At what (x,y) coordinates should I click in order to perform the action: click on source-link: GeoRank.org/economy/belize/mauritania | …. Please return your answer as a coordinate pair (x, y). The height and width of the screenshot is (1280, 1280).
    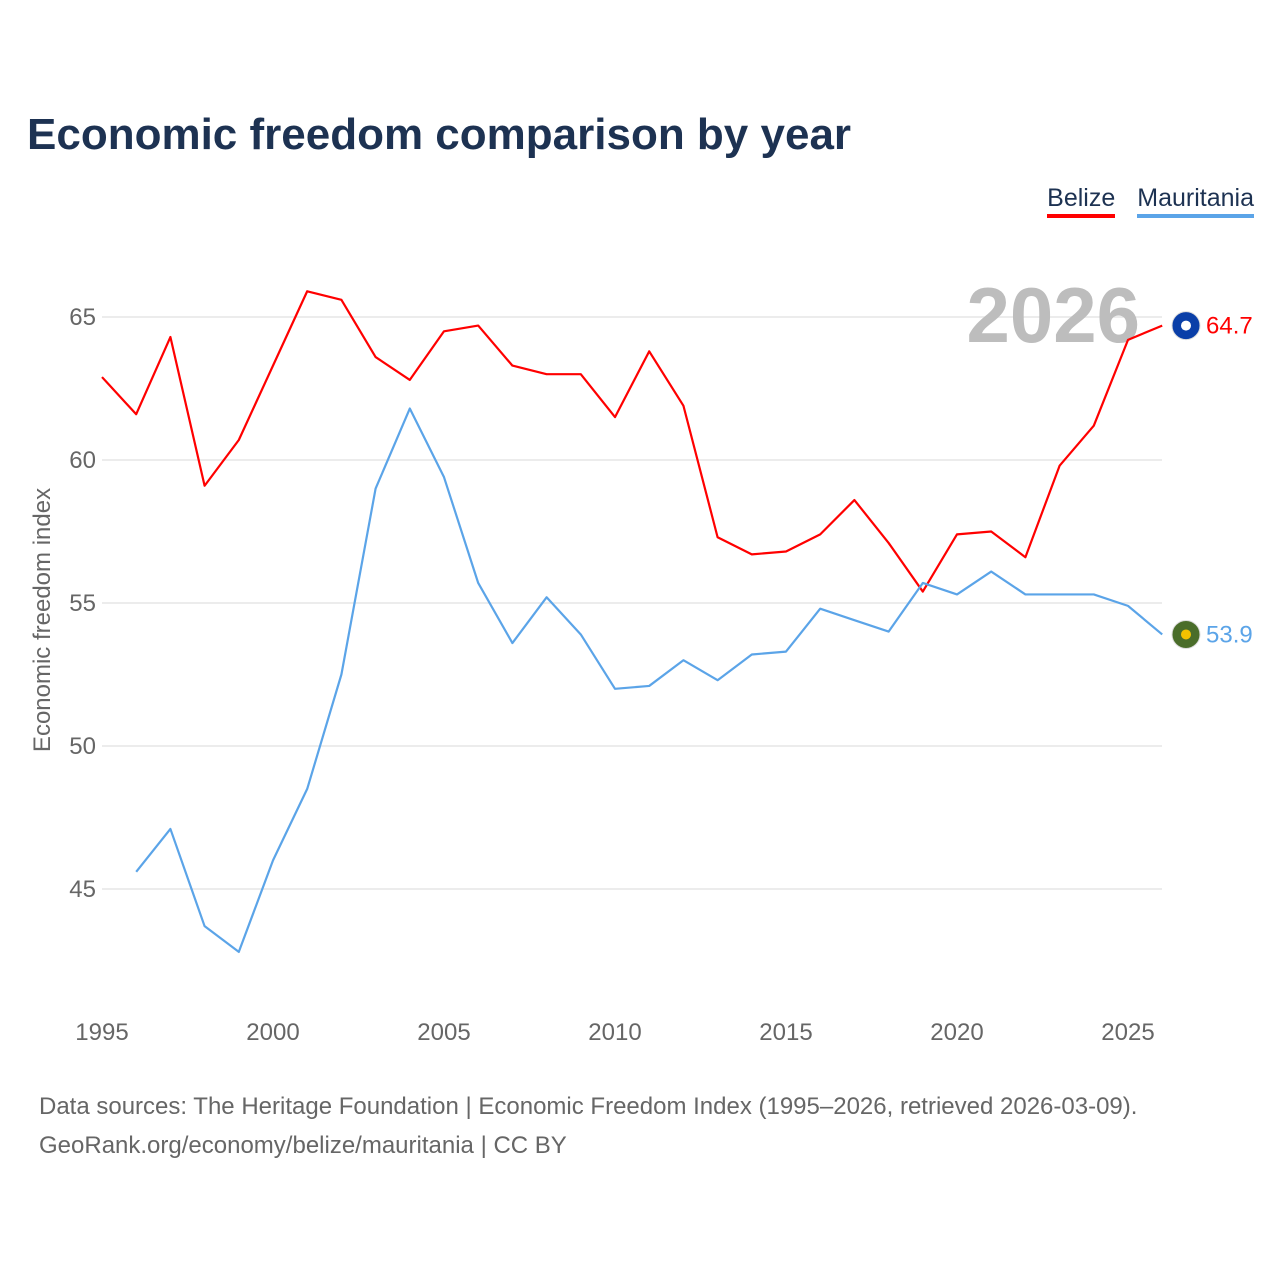
    Looking at the image, I should click on (303, 1145).